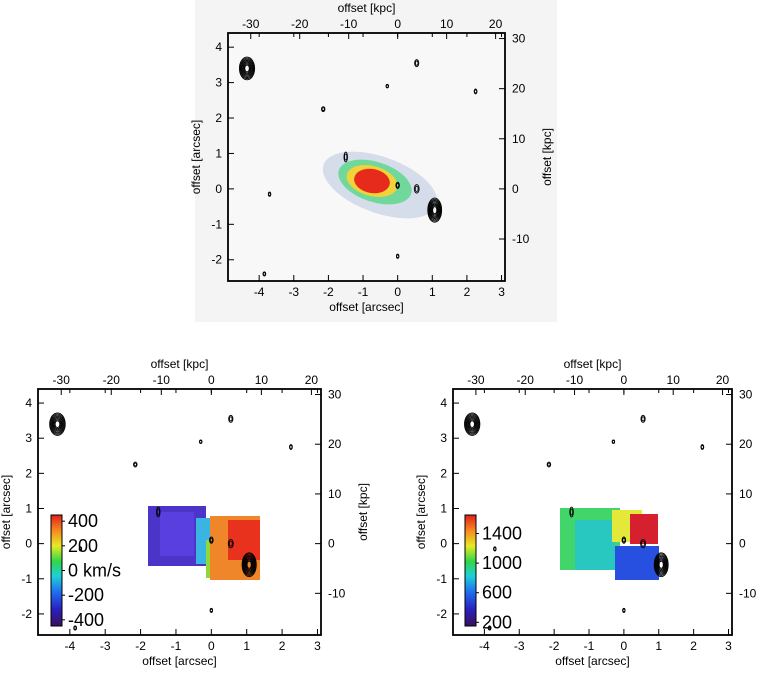  Describe the element at coordinates (86, 620) in the screenshot. I see `colorbar-label: -400` at that location.